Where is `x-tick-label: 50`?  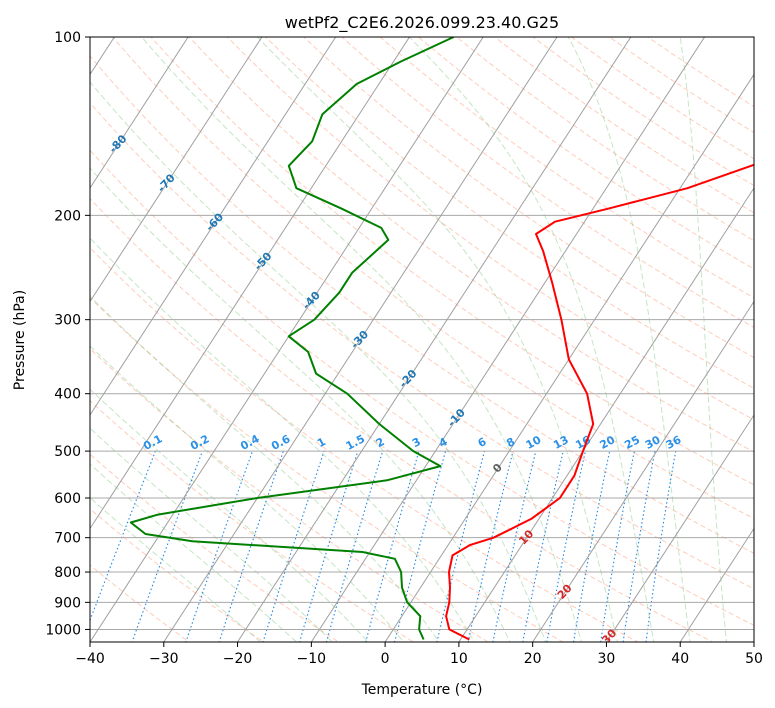 x-tick-label: 50 is located at coordinates (754, 659).